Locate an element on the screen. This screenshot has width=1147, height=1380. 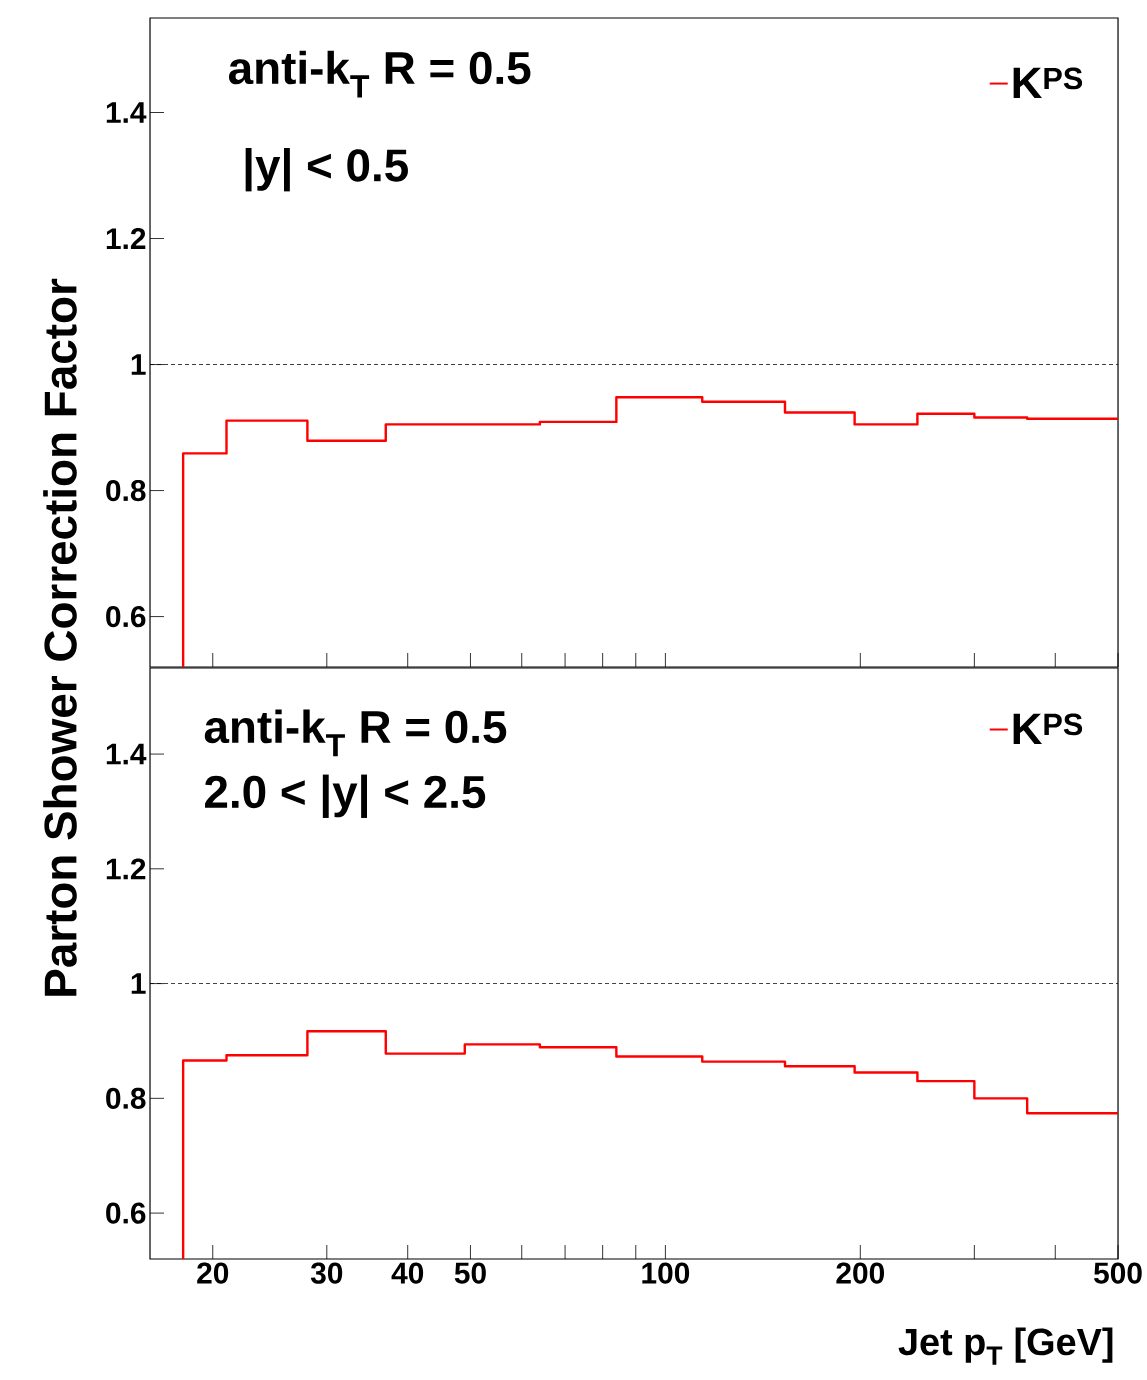
x-tick-label: 200 is located at coordinates (860, 1273).